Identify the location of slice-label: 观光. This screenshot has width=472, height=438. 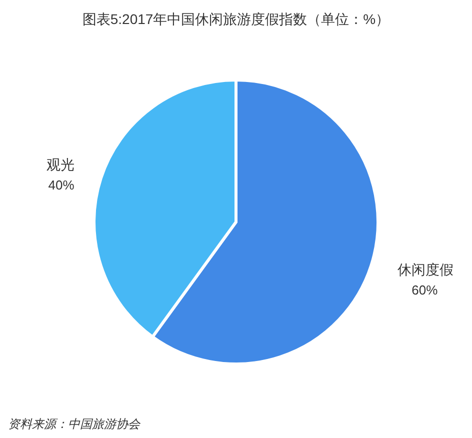
(60, 164).